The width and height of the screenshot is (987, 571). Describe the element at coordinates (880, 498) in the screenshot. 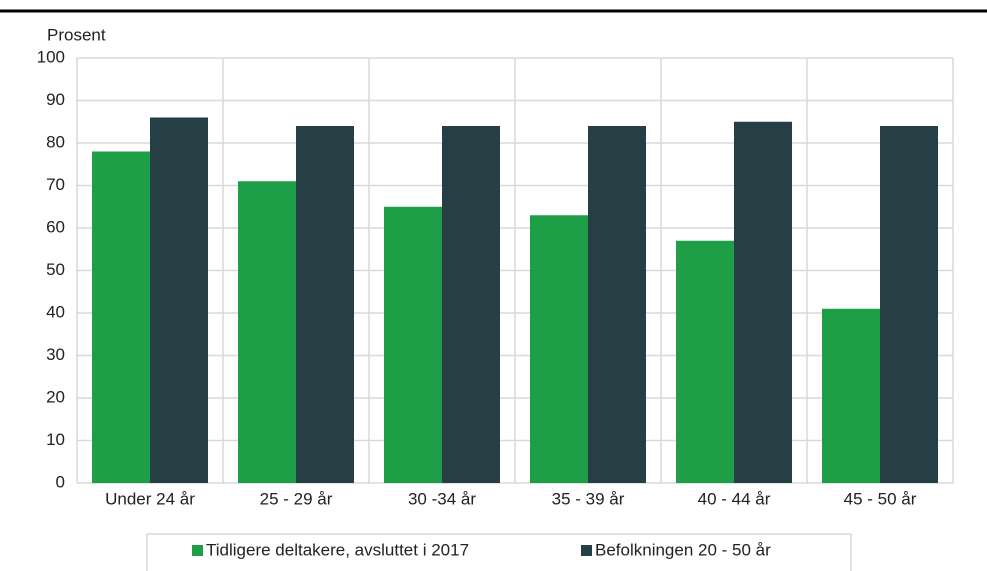

I see `x-tick-label: 45 - 50 år` at that location.